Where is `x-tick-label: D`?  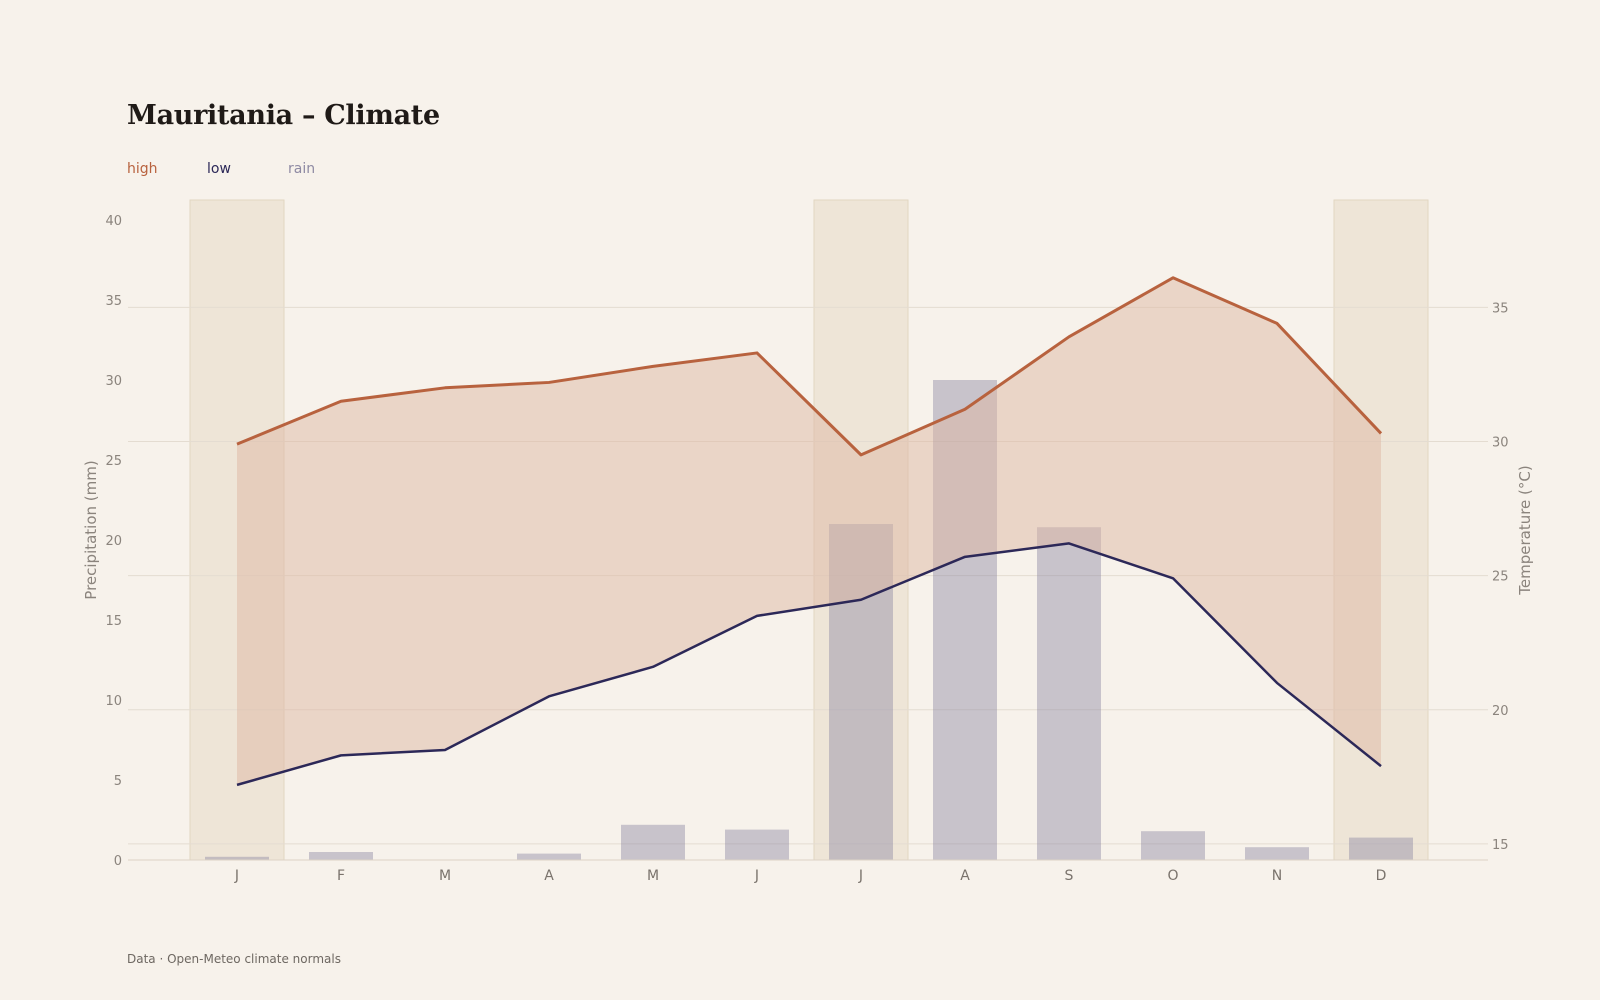
x-tick-label: D is located at coordinates (1381, 876).